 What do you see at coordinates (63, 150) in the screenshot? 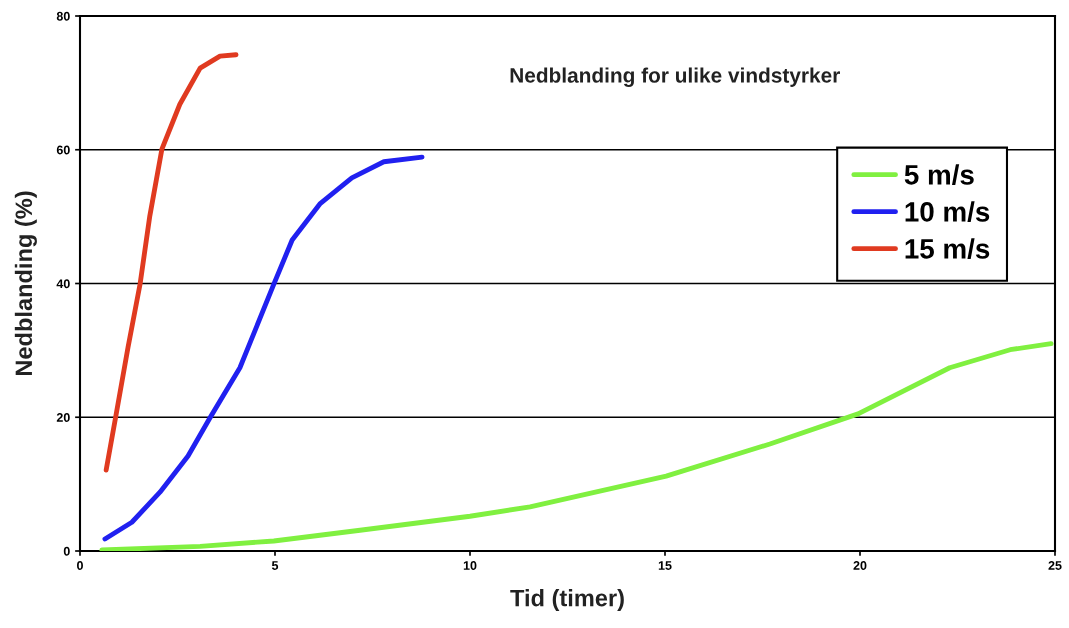
I see `y-tick-label: 60` at bounding box center [63, 150].